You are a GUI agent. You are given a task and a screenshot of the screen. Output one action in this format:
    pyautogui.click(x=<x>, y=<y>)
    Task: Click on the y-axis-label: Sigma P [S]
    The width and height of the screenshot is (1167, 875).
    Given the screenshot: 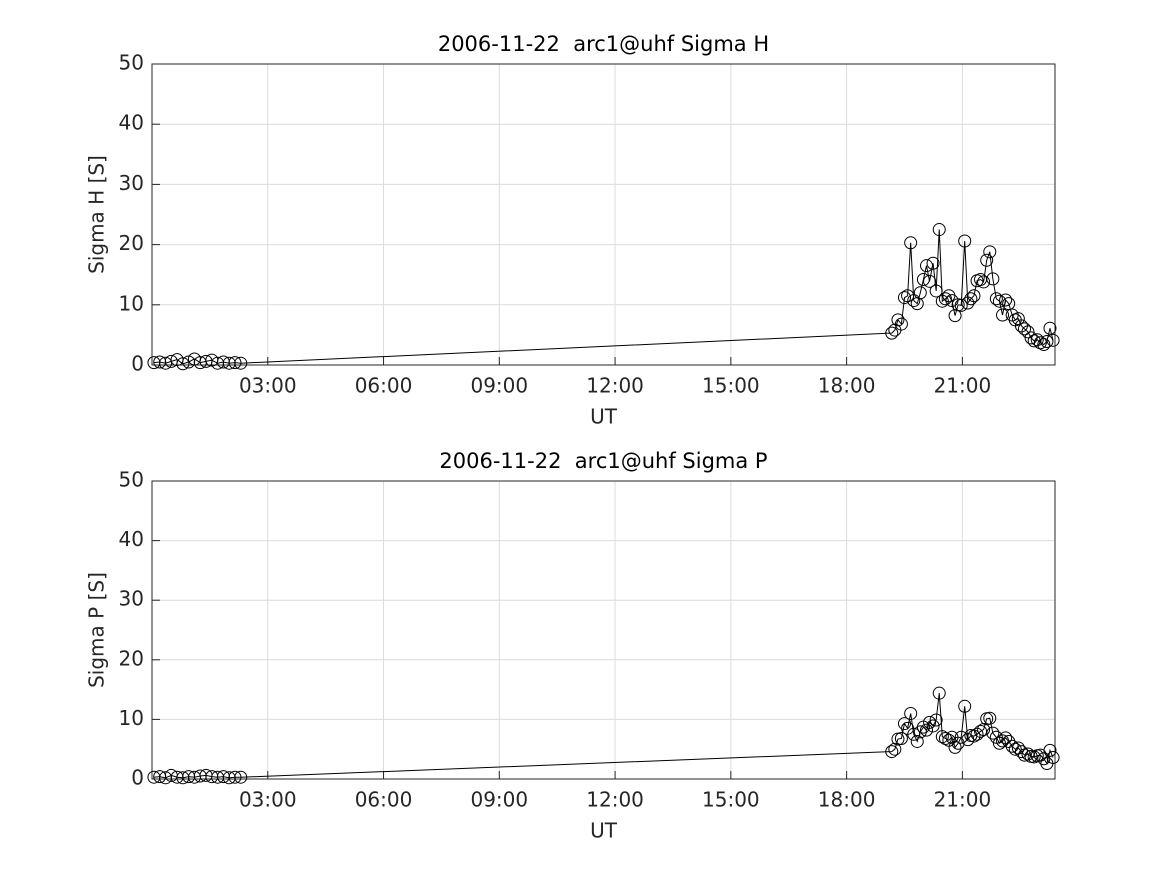 What is the action you would take?
    pyautogui.click(x=97, y=630)
    